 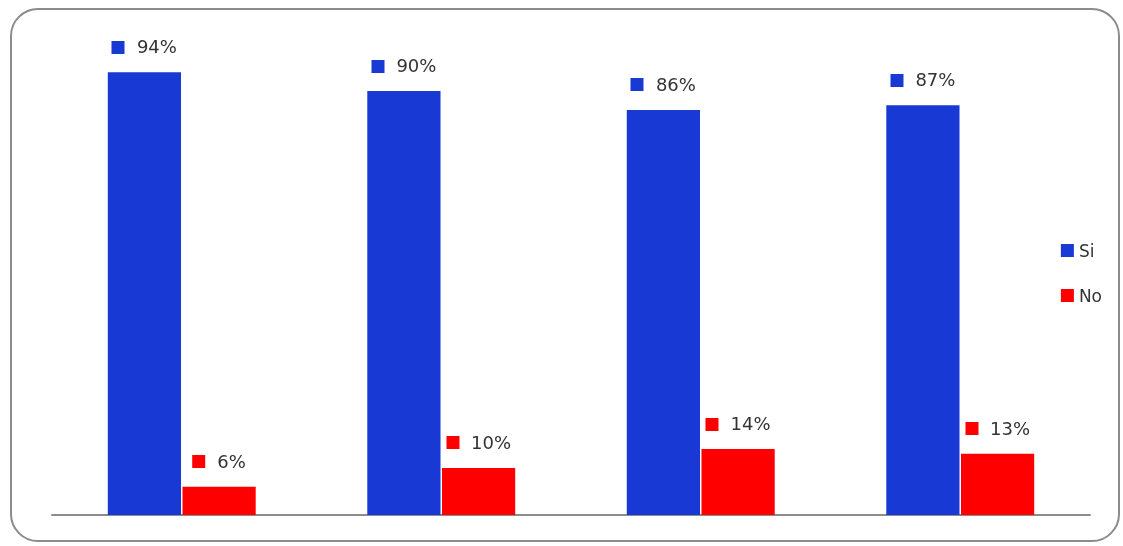 I want to click on data-label: 87%, so click(x=935, y=80).